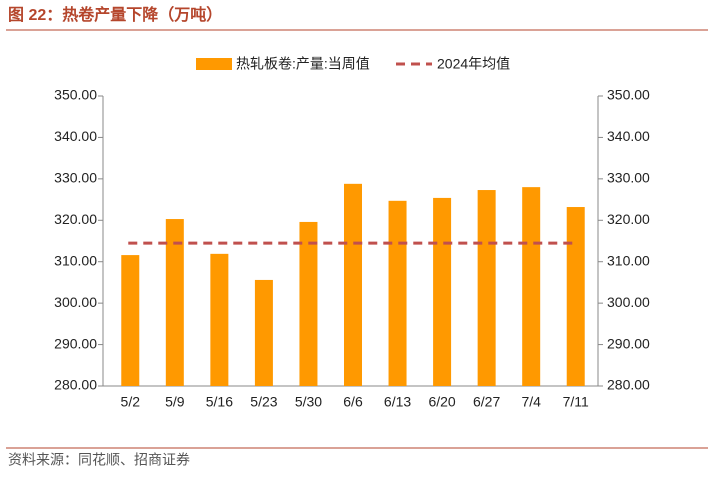 The image size is (713, 477). I want to click on y-tick-label: 350.00, so click(75, 95).